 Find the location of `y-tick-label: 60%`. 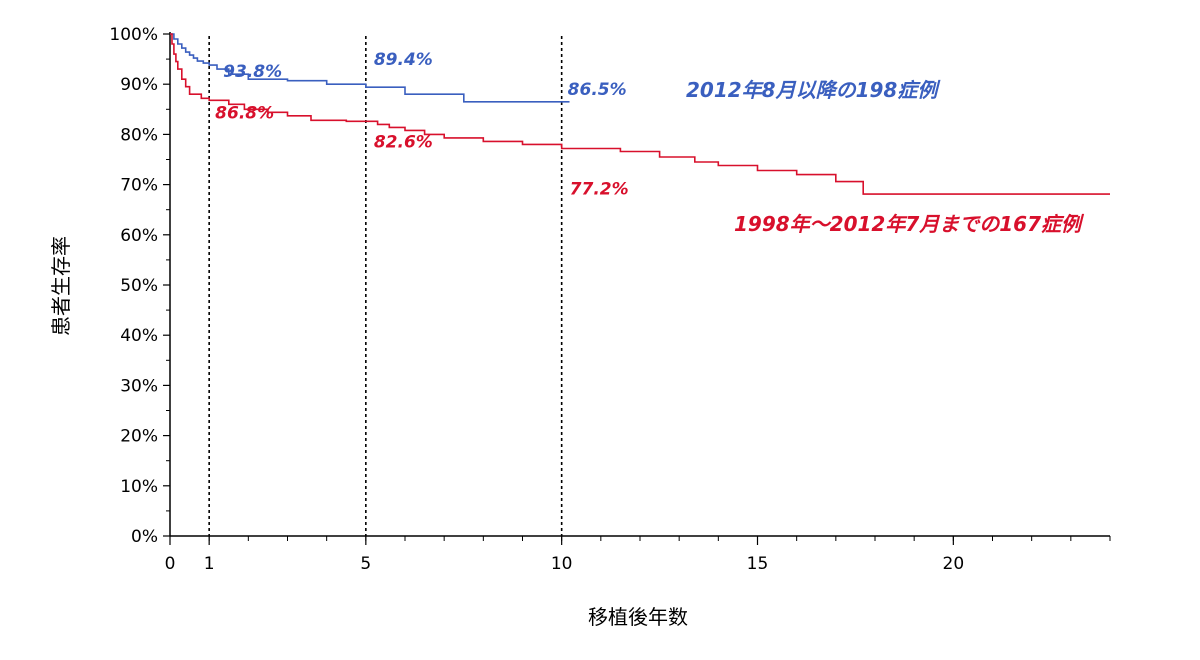

y-tick-label: 60% is located at coordinates (139, 236).